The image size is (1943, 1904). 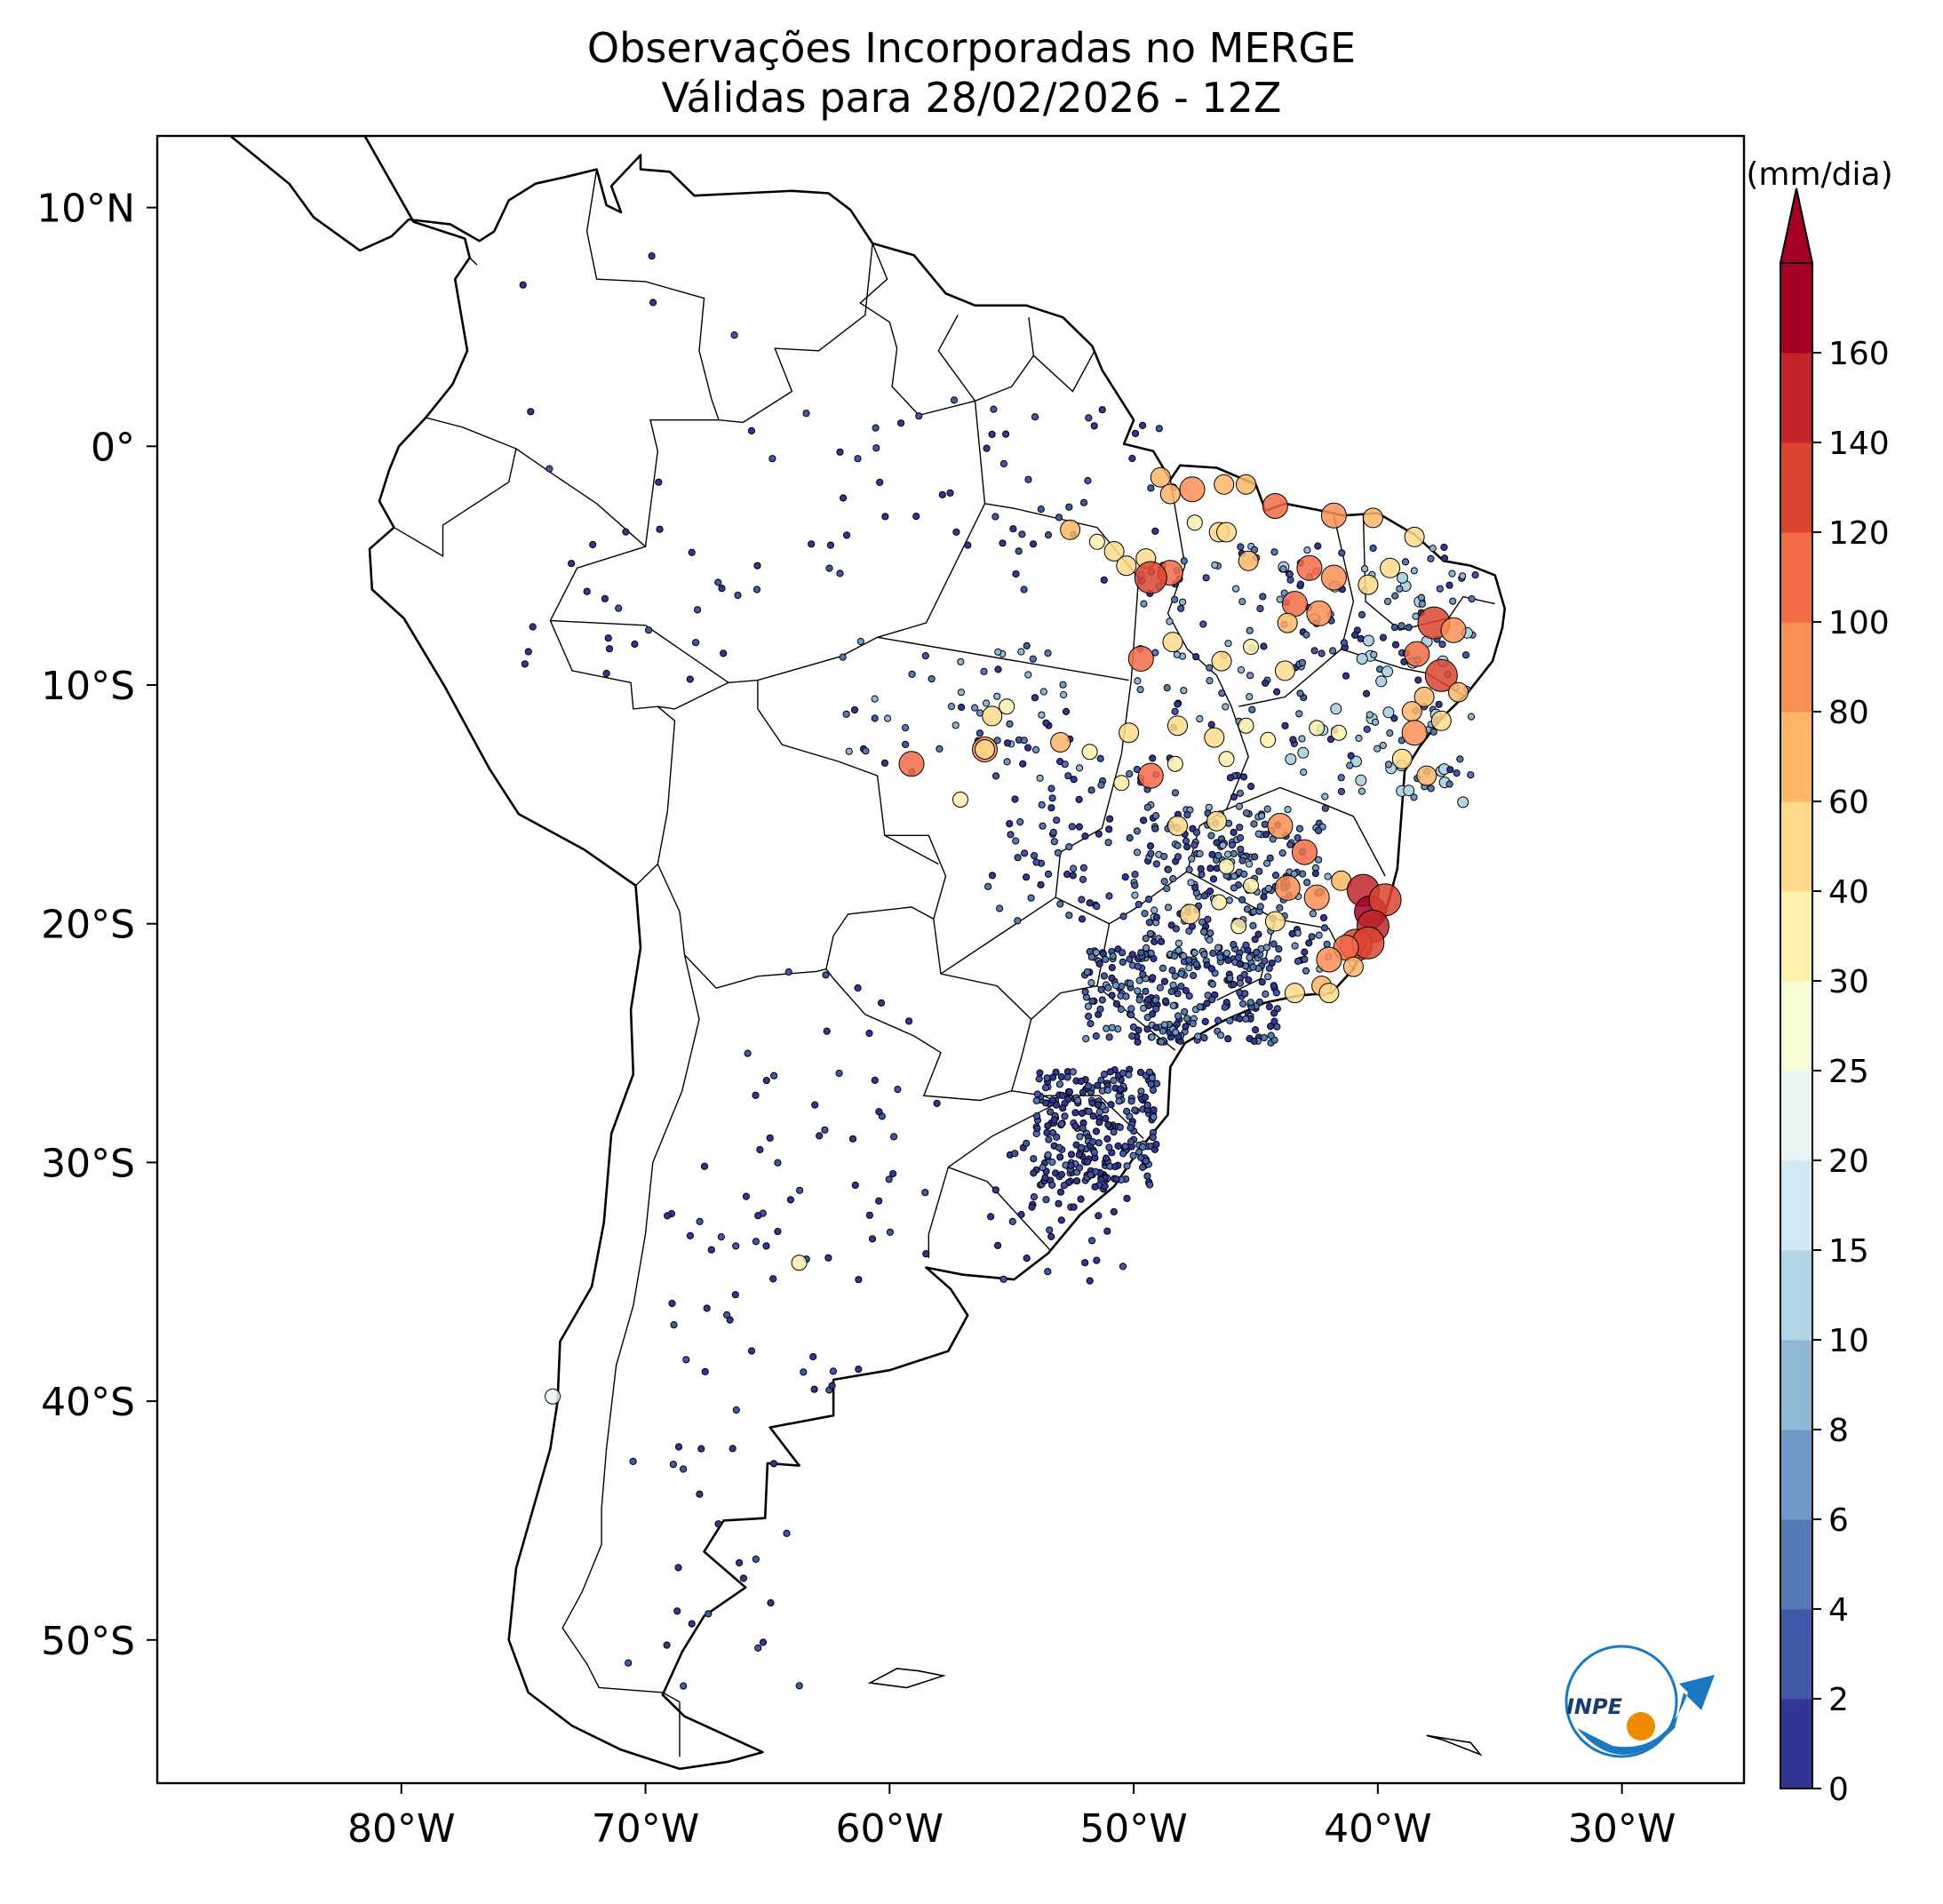 I want to click on colorbar-tick-label: 25, so click(x=1849, y=1072).